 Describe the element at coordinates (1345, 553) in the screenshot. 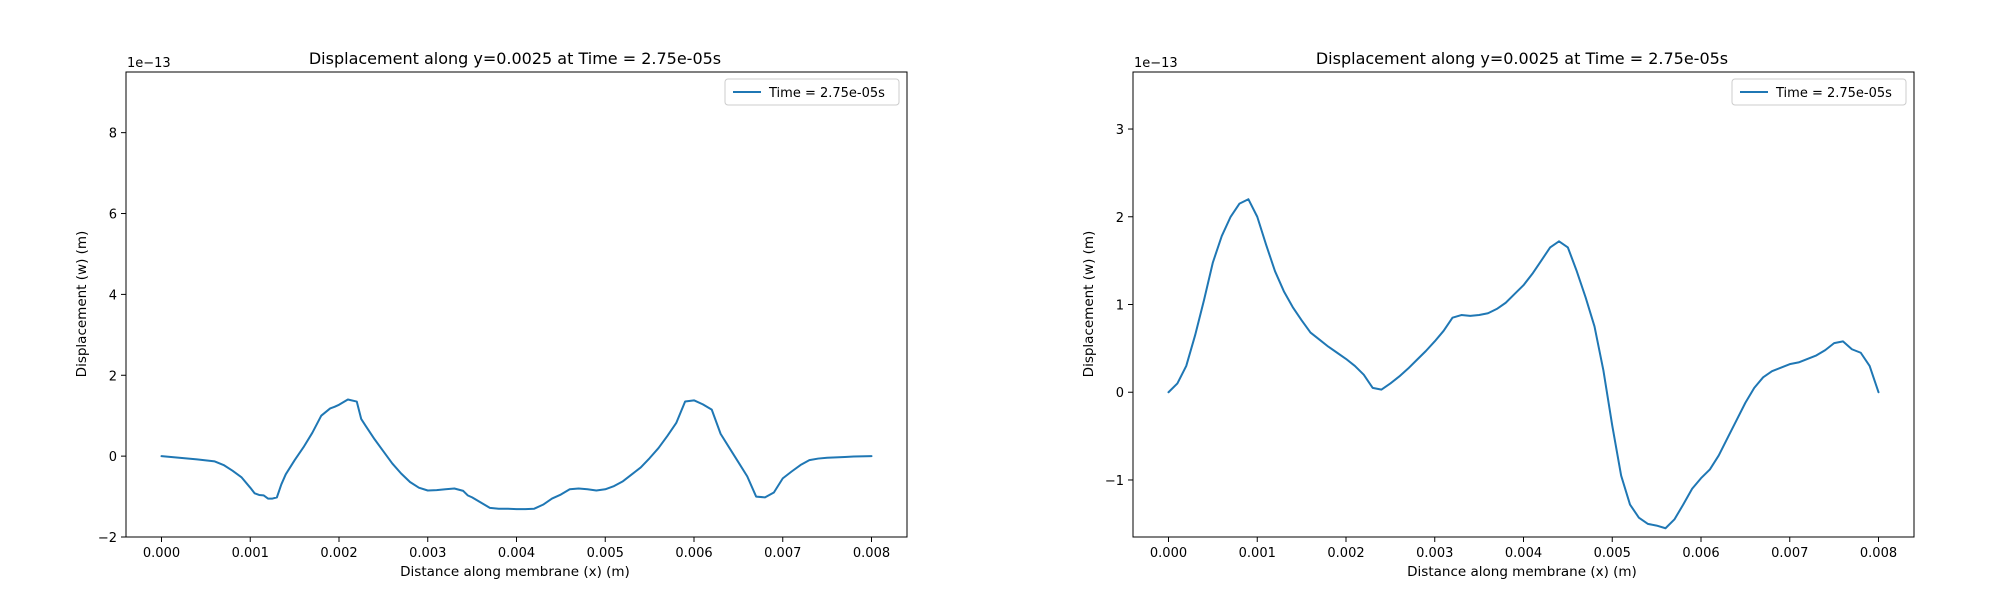

I see `chart-right-x-tick-label: 0.002` at that location.